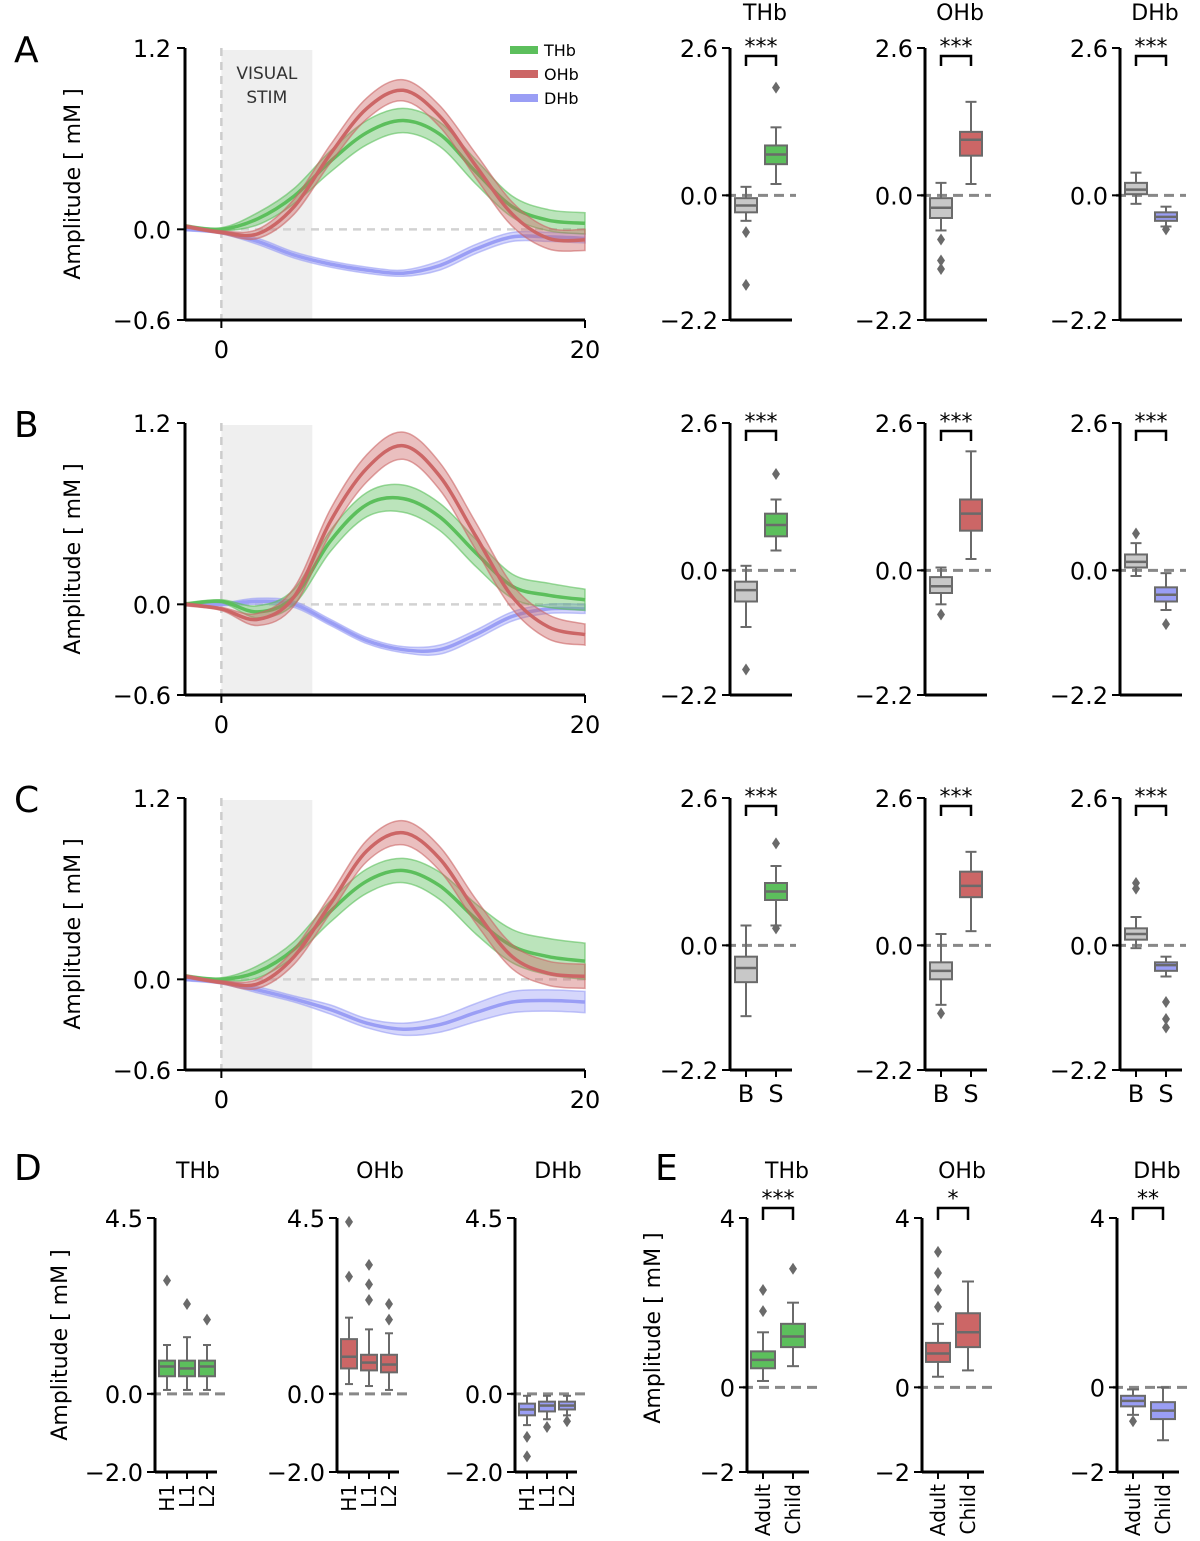 The height and width of the screenshot is (1541, 1200). What do you see at coordinates (266, 98) in the screenshot?
I see `stim-label-line2: STIM` at bounding box center [266, 98].